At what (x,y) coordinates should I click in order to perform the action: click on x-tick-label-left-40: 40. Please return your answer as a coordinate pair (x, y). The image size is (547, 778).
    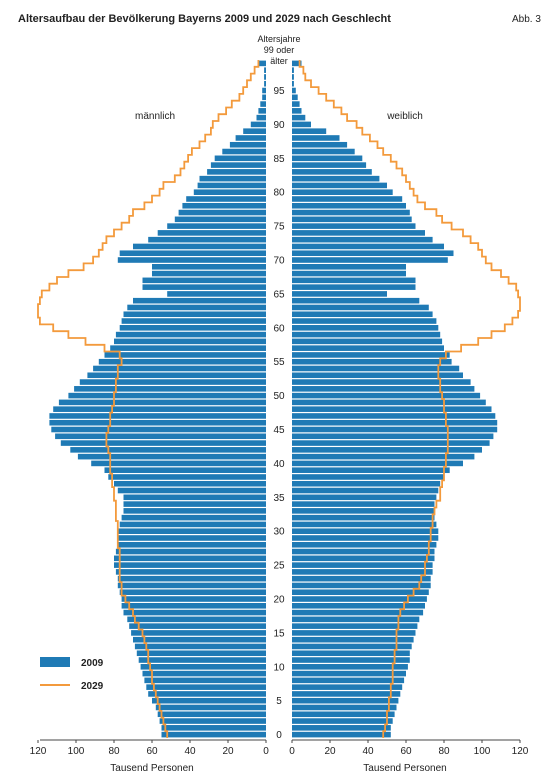
    Looking at the image, I should click on (190, 751).